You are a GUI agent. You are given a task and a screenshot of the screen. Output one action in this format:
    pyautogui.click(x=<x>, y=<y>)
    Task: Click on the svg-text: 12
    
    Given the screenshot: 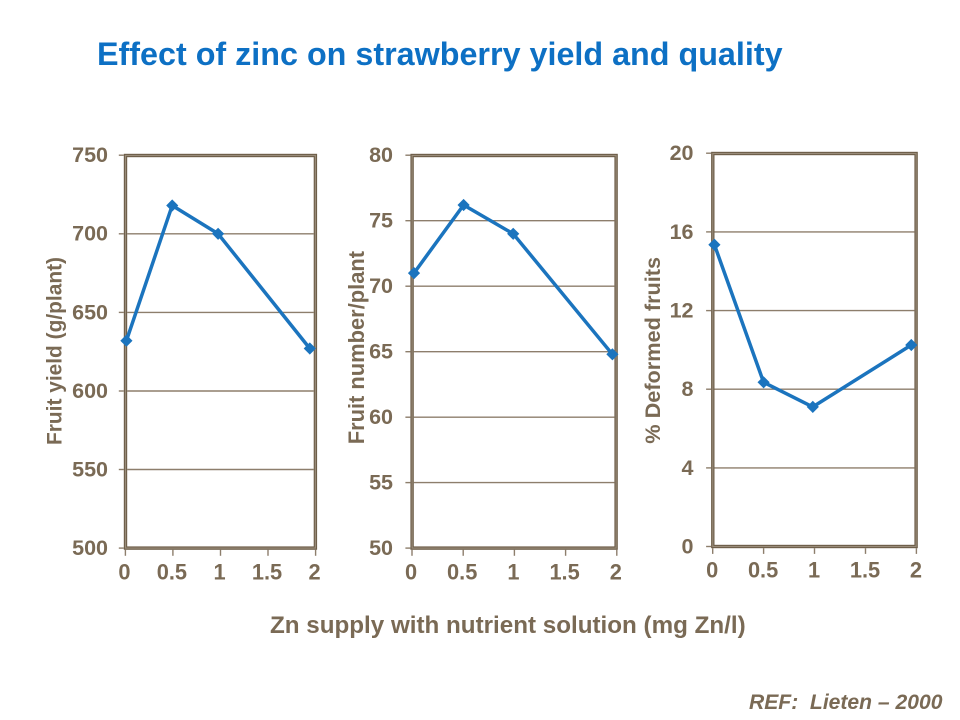 What is the action you would take?
    pyautogui.click(x=682, y=311)
    